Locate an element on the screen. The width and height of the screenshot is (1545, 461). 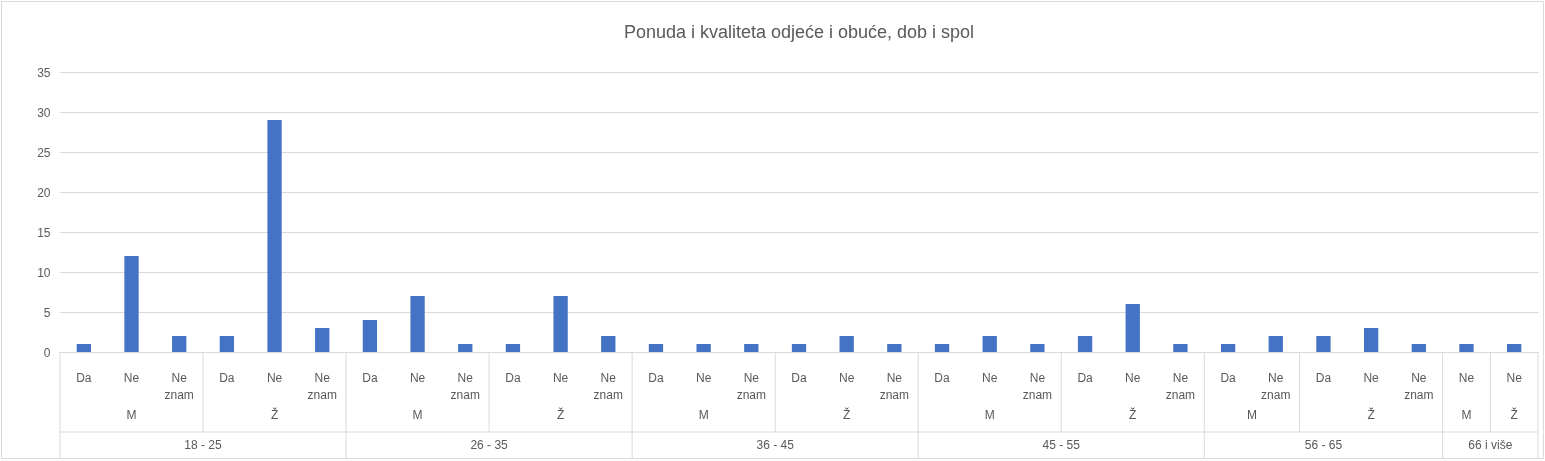
text: 45 - 55 is located at coordinates (1061, 445).